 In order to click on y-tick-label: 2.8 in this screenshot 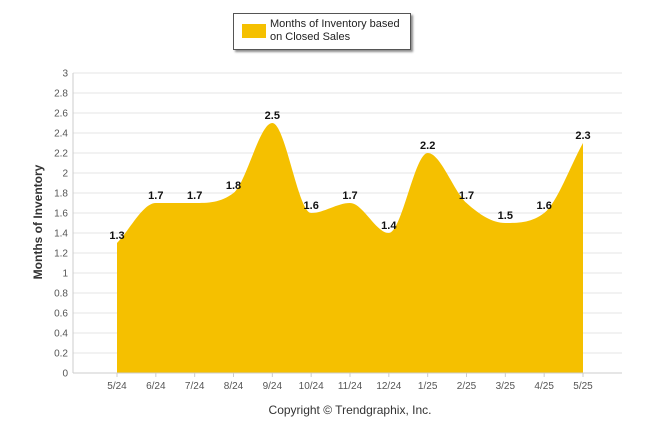, I will do `click(61, 94)`.